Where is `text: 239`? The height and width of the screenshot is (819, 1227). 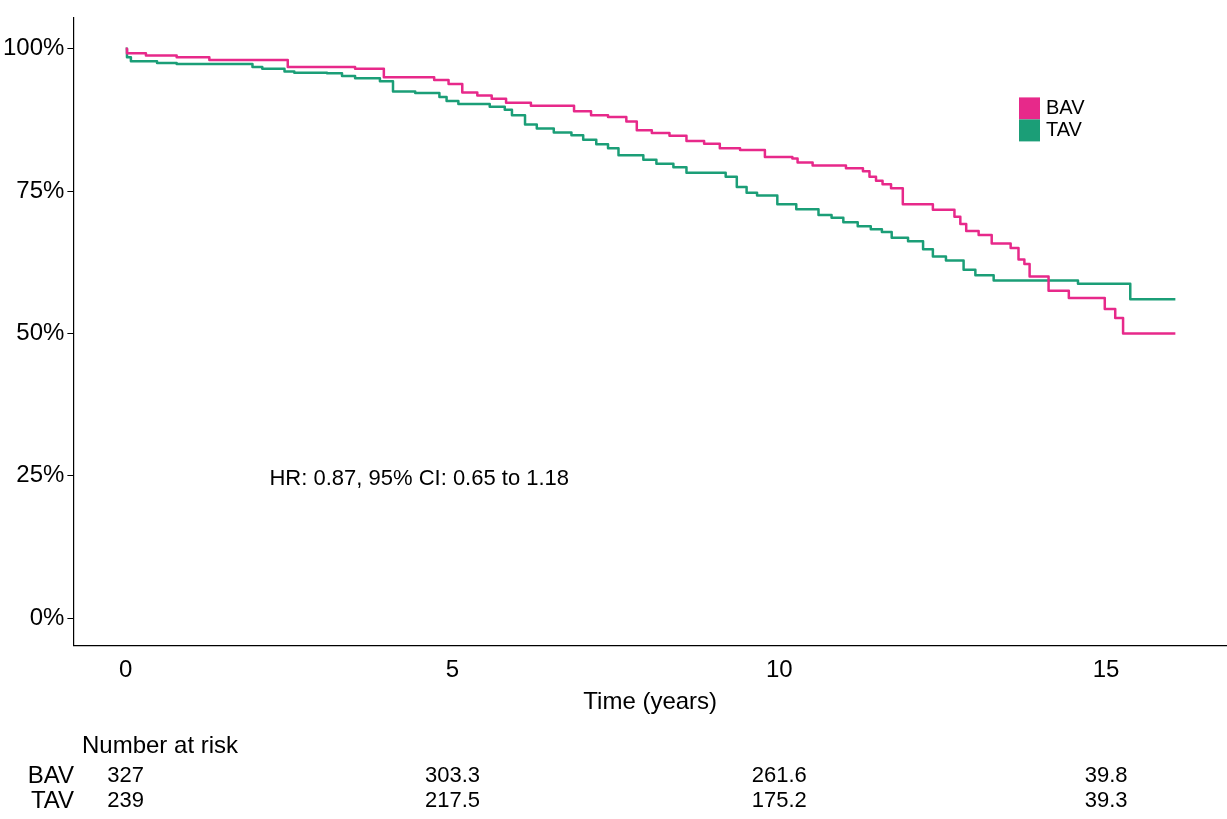 text: 239 is located at coordinates (126, 800).